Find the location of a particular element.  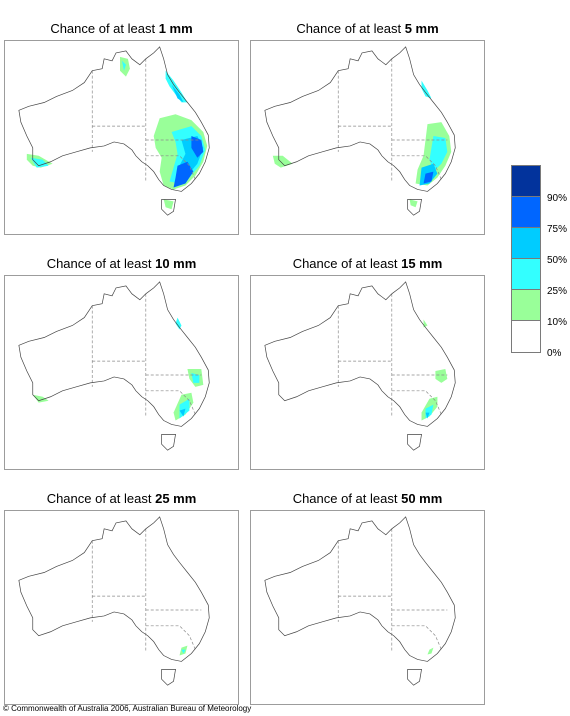

legend-label-25: 25% is located at coordinates (557, 291).